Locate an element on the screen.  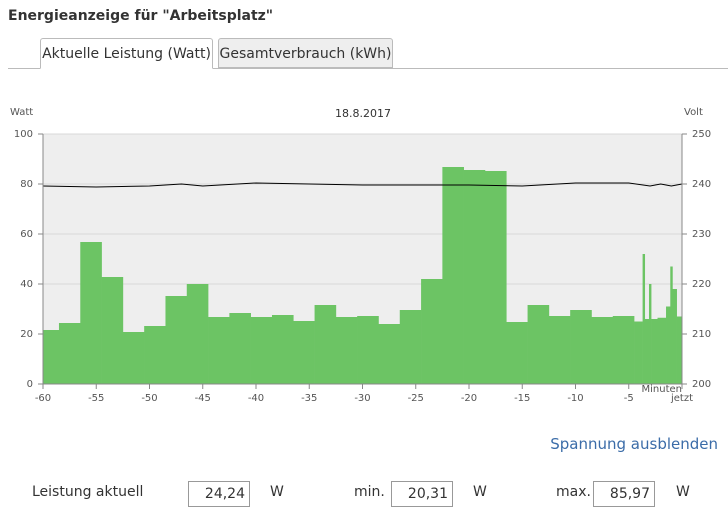
toggle-link: Spannung ausblenden is located at coordinates (634, 444).